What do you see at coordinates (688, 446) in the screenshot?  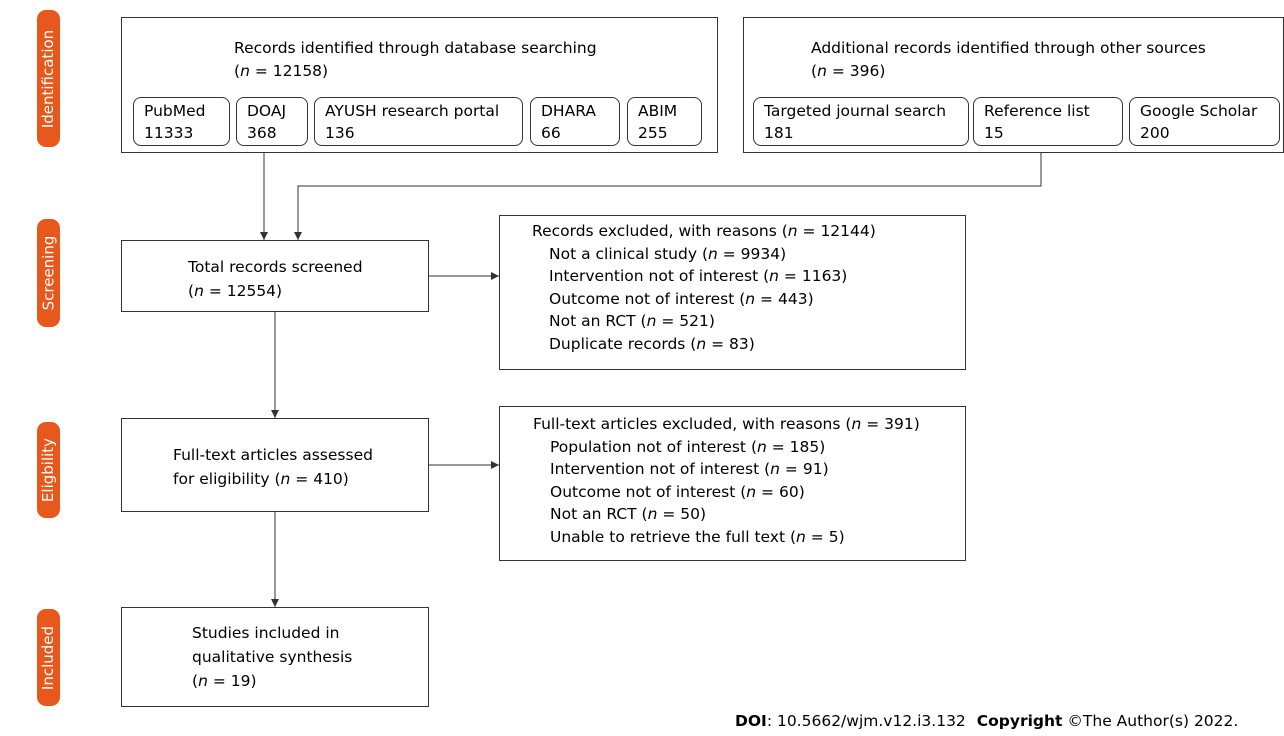 I see `excluded-fulltext-reason: Population not of interest (n = 185)` at bounding box center [688, 446].